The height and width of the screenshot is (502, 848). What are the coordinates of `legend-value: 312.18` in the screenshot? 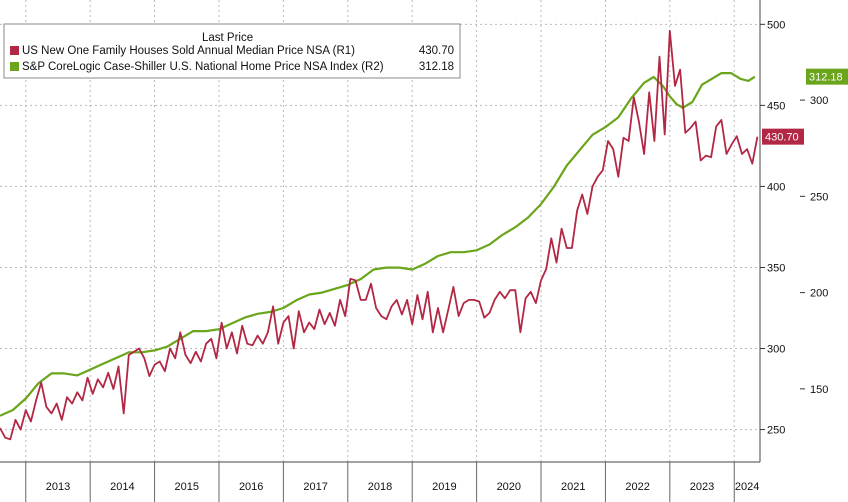 It's located at (436, 67).